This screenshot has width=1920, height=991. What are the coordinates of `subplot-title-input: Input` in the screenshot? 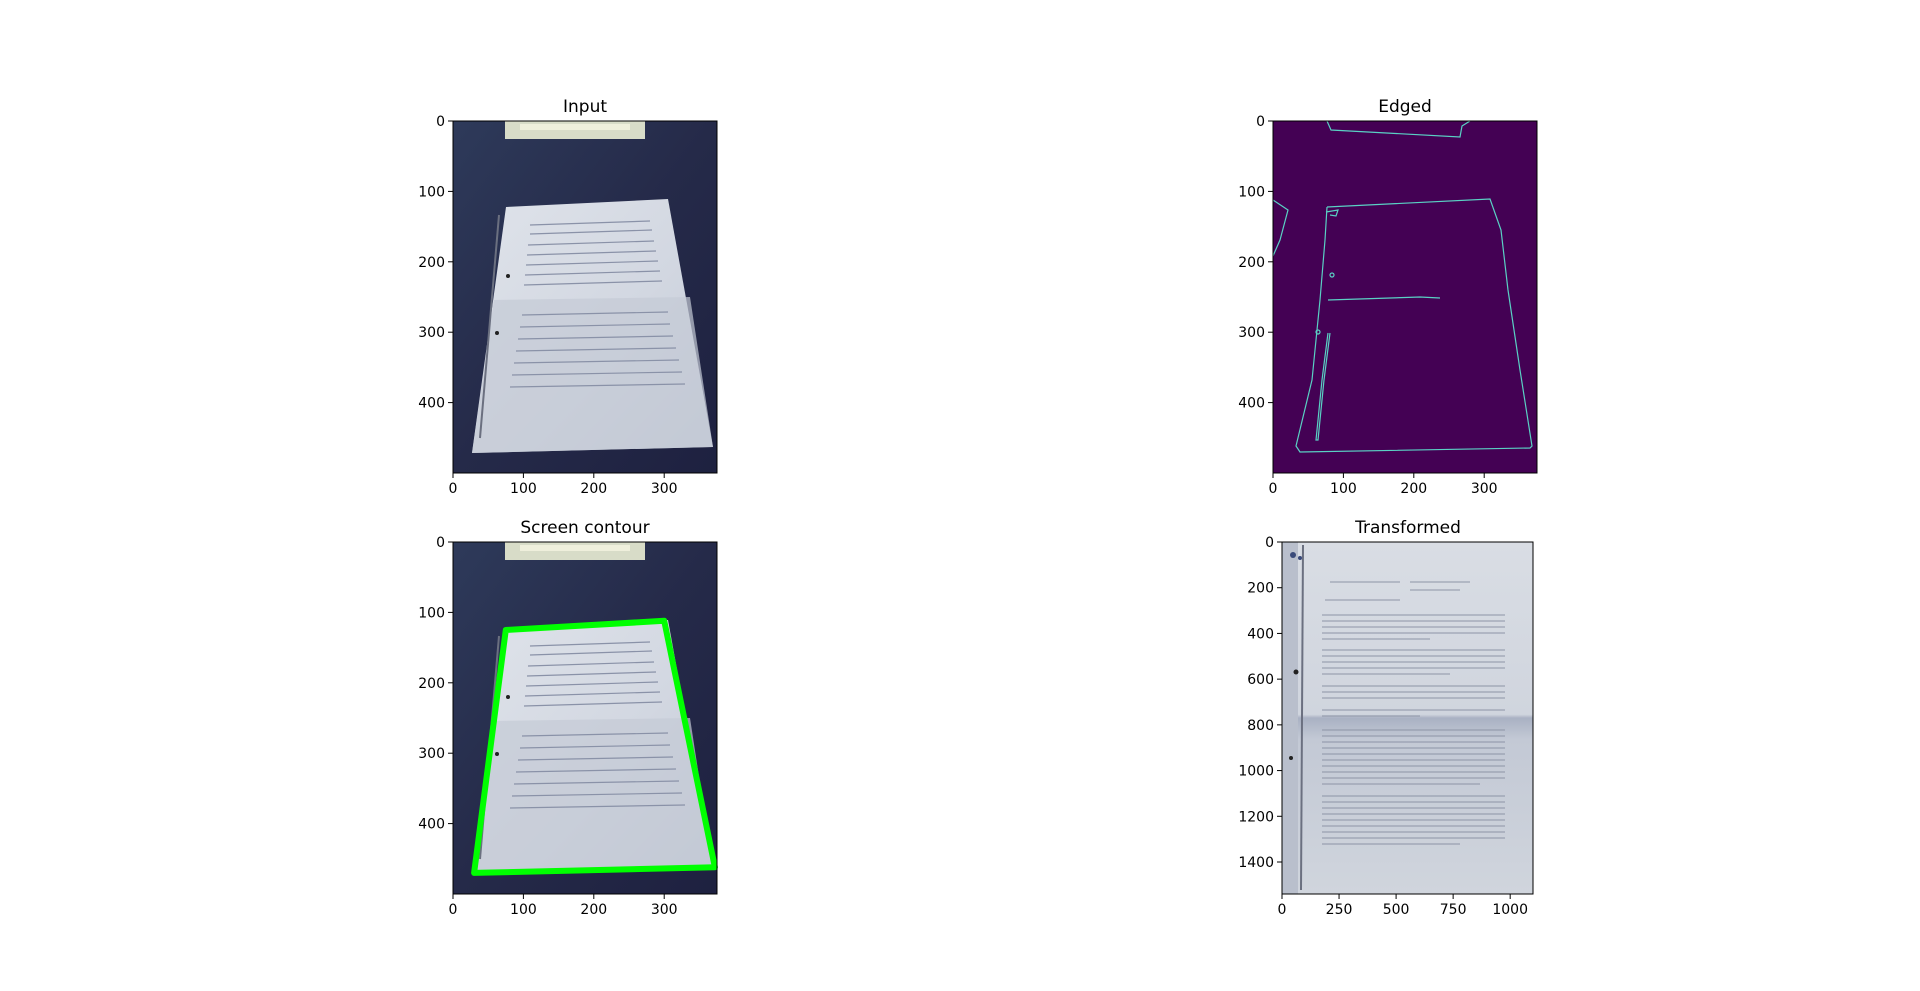 It's located at (585, 107).